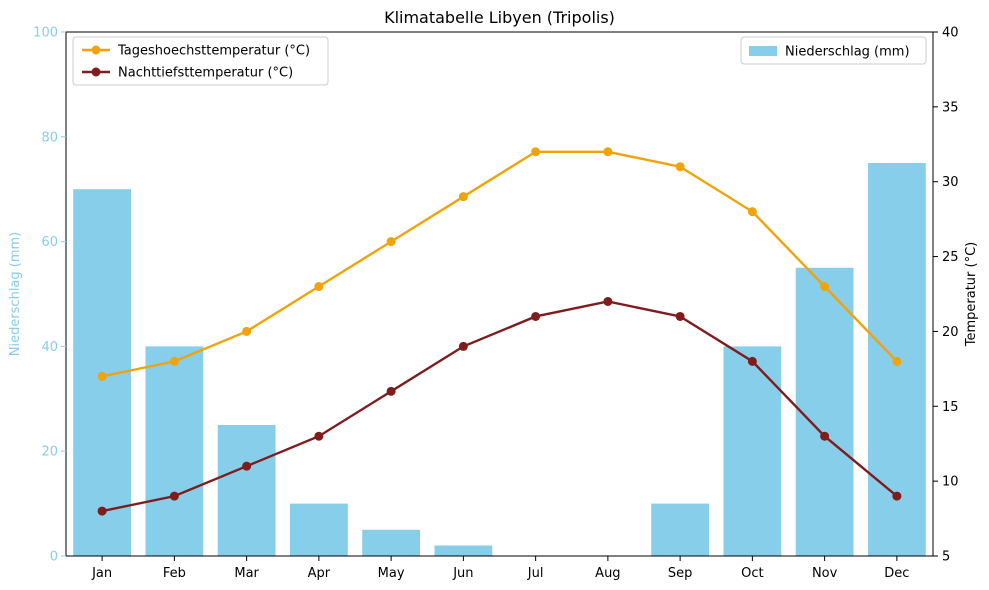 Image resolution: width=989 pixels, height=590 pixels. I want to click on left-tick-label: 100, so click(45, 33).